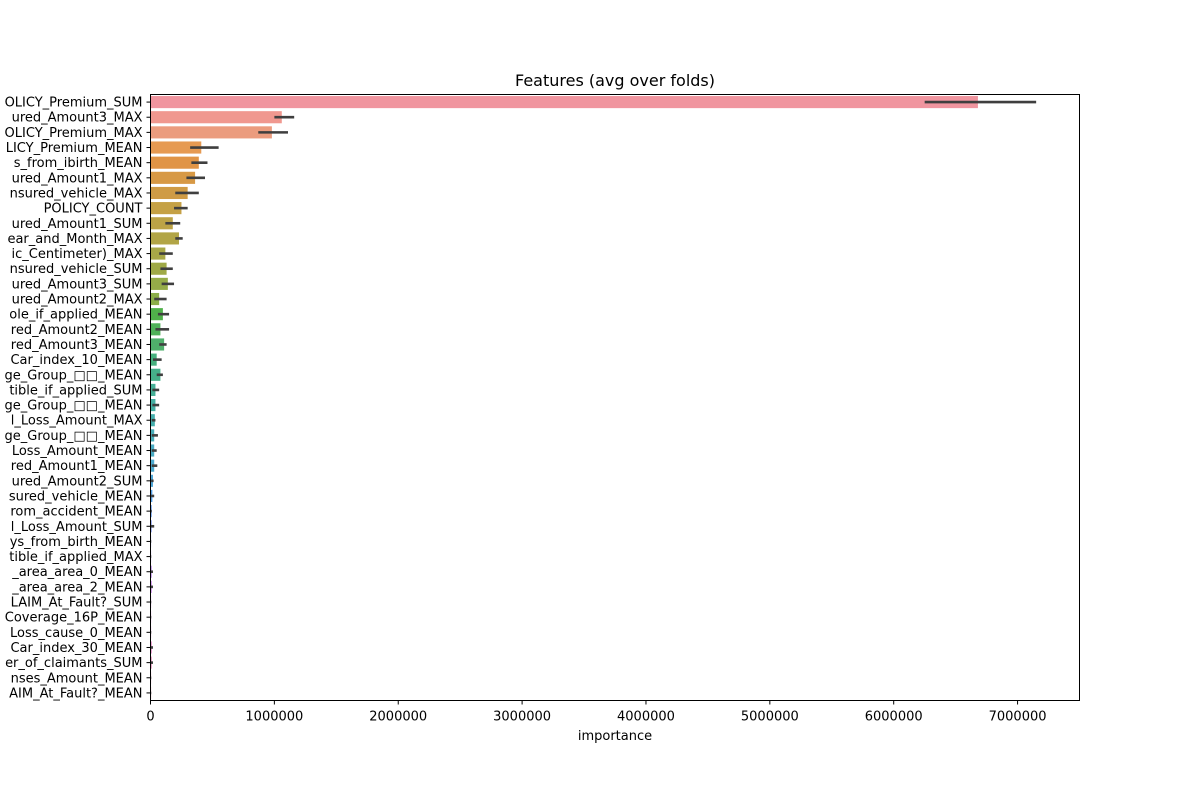 This screenshot has width=1200, height=786. What do you see at coordinates (77, 603) in the screenshot?
I see `y-tick-label-34: LAIM_At_Fault?_SUM` at bounding box center [77, 603].